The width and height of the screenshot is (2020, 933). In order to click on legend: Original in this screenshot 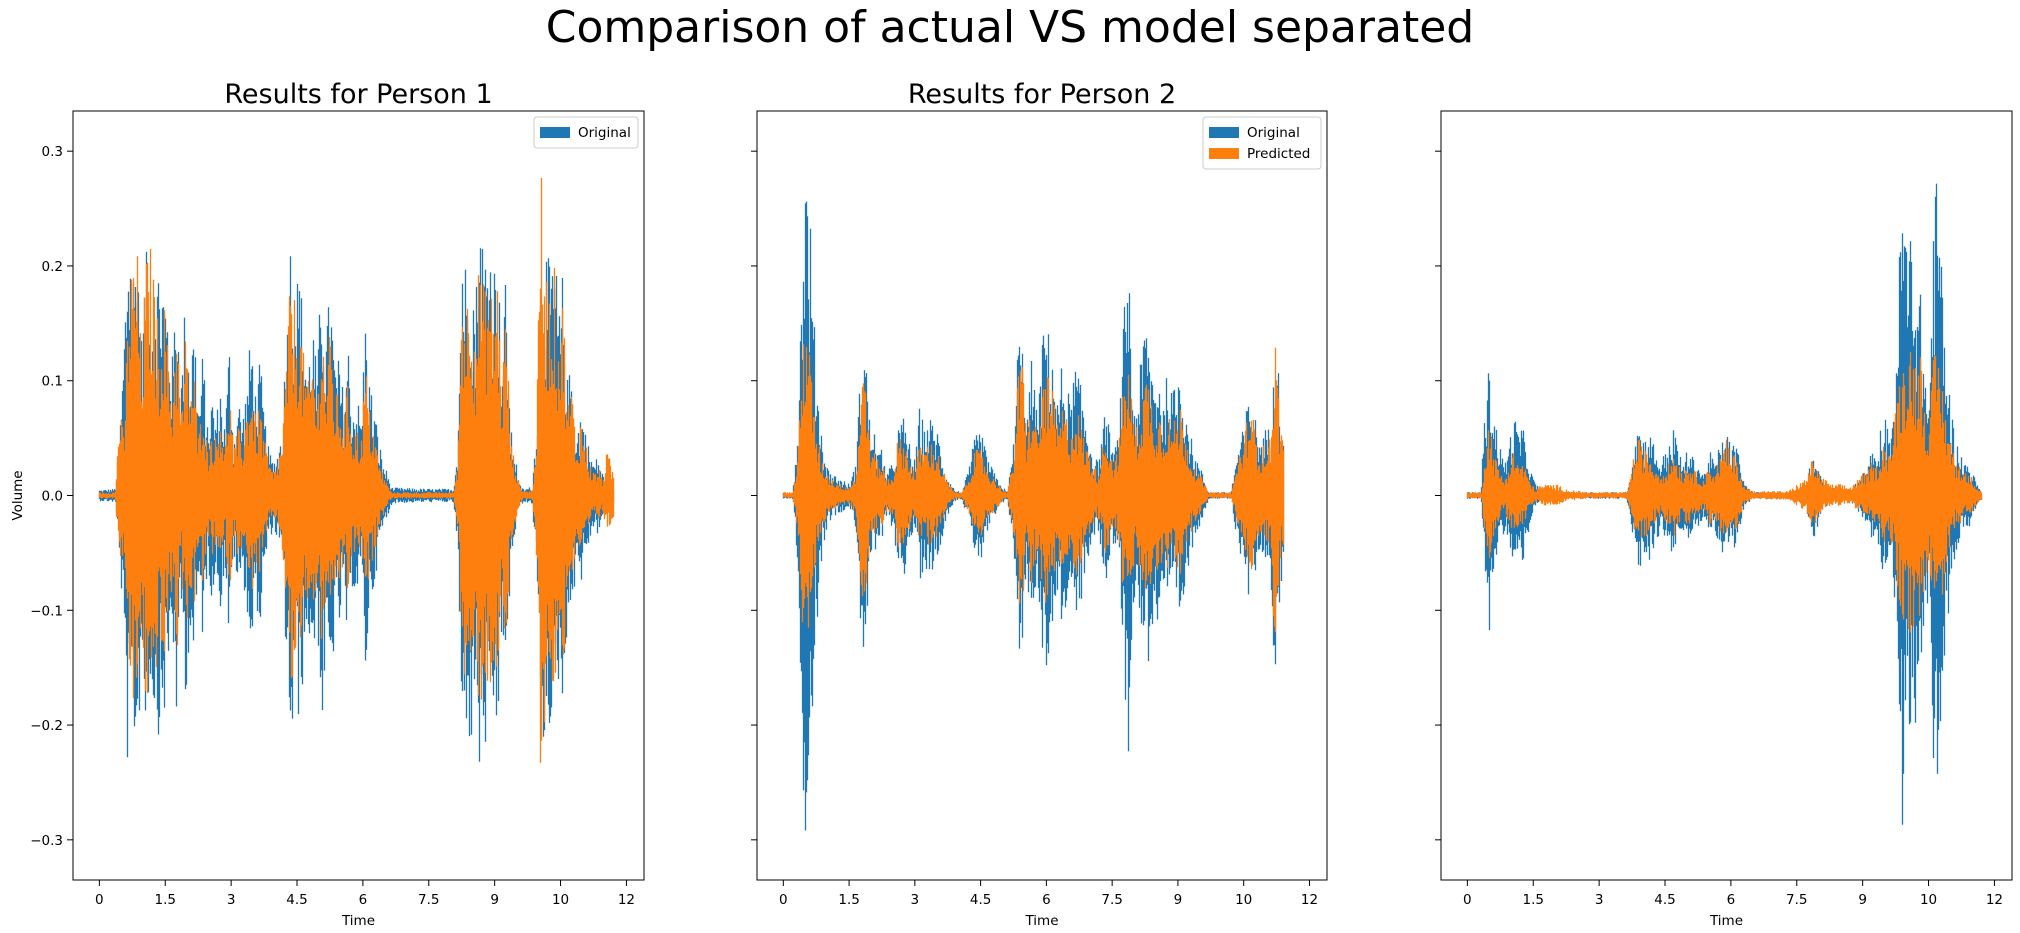, I will do `click(586, 132)`.